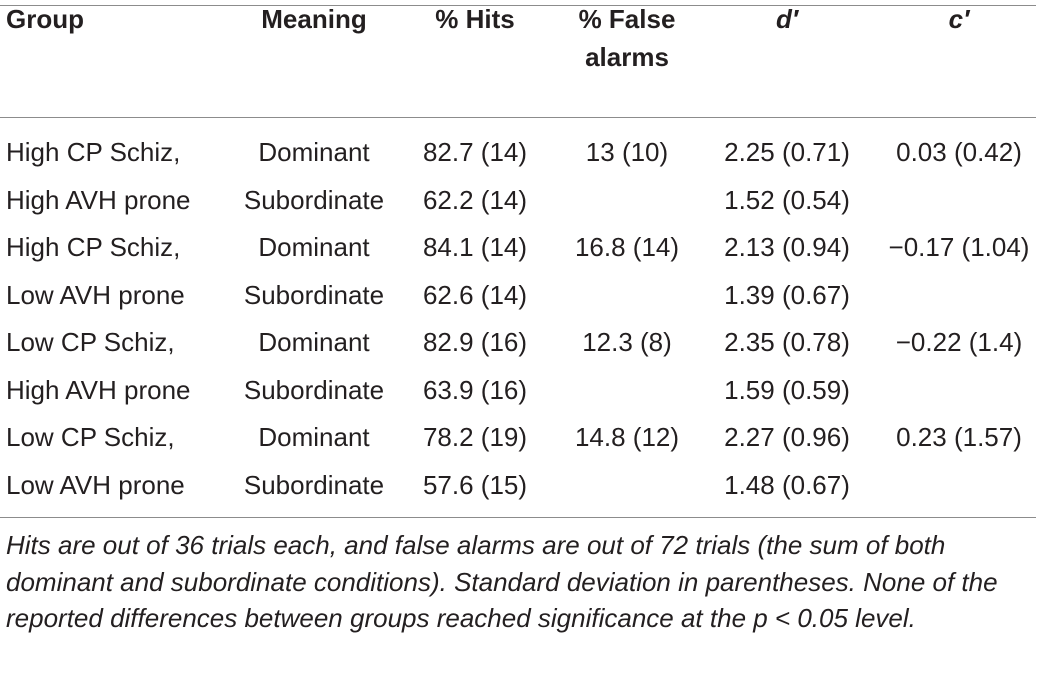 The image size is (1040, 674). Describe the element at coordinates (787, 389) in the screenshot. I see `cell-d-prime: 1.59 (0.59)` at that location.